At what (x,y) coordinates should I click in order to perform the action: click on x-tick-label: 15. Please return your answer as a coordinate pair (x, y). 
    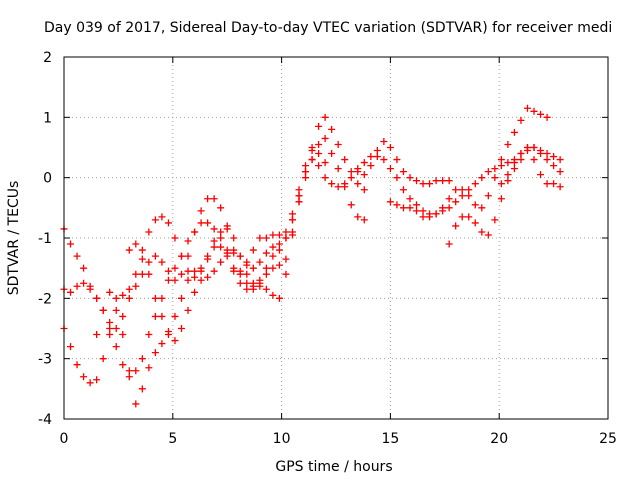
    Looking at the image, I should click on (390, 439).